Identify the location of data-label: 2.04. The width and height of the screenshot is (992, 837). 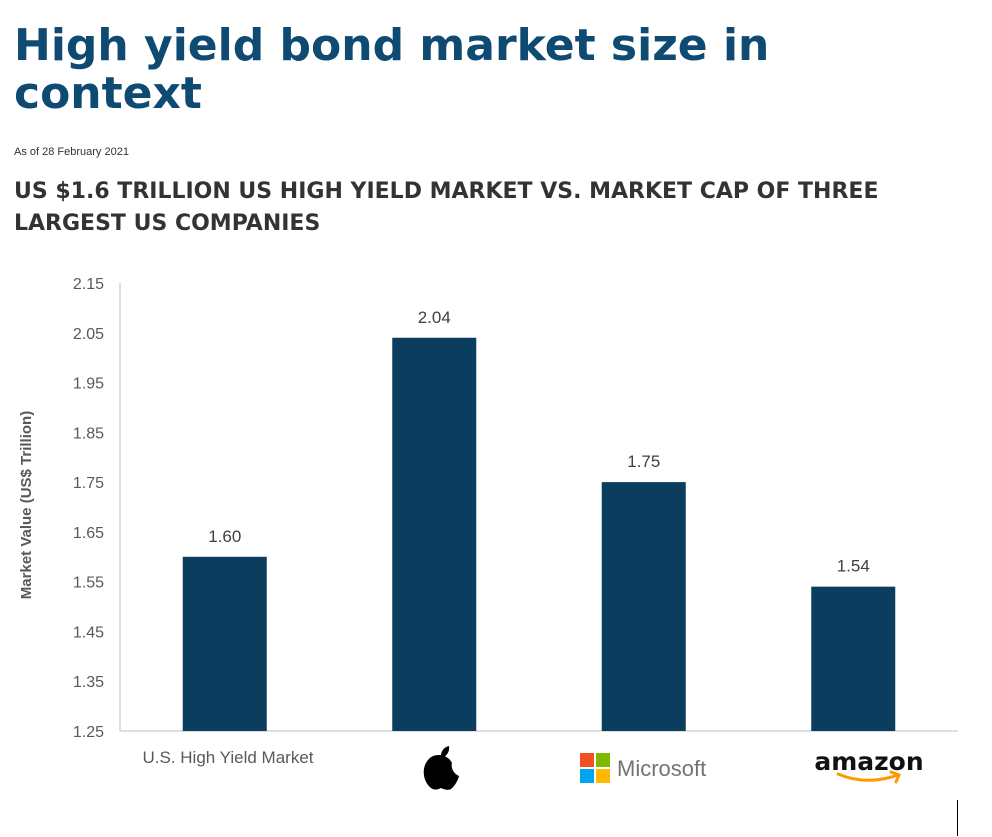
(434, 317).